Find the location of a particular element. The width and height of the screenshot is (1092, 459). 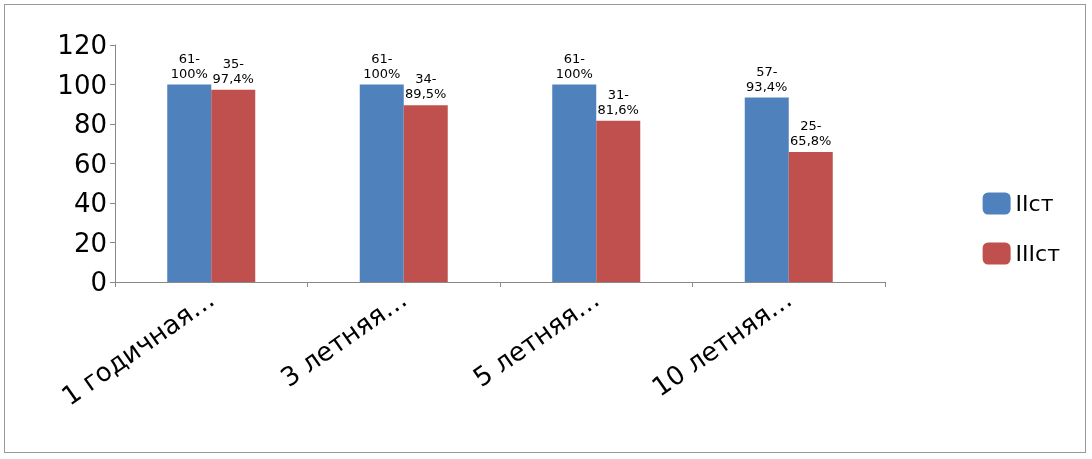

y-tick-label: 80 is located at coordinates (90, 124).